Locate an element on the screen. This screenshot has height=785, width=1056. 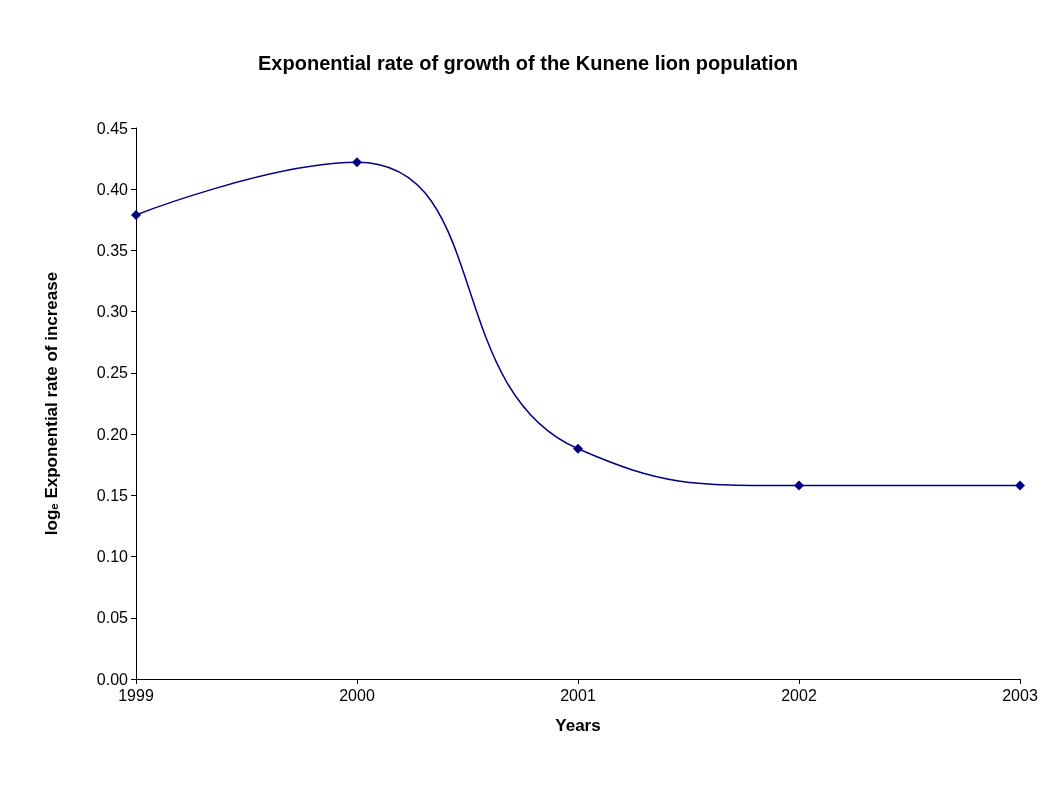
y-tick-label: 0.25 is located at coordinates (112, 373).